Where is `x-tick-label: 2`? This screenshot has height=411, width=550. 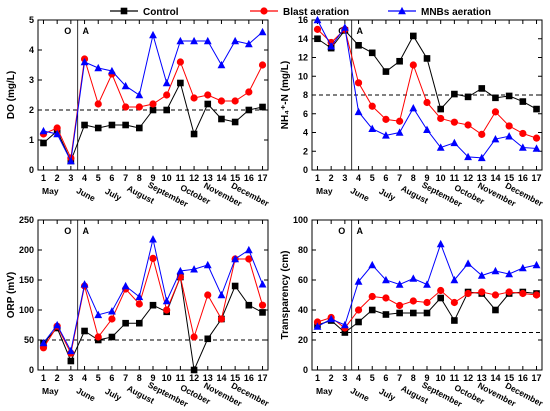 x-tick-label: 2 is located at coordinates (57, 378).